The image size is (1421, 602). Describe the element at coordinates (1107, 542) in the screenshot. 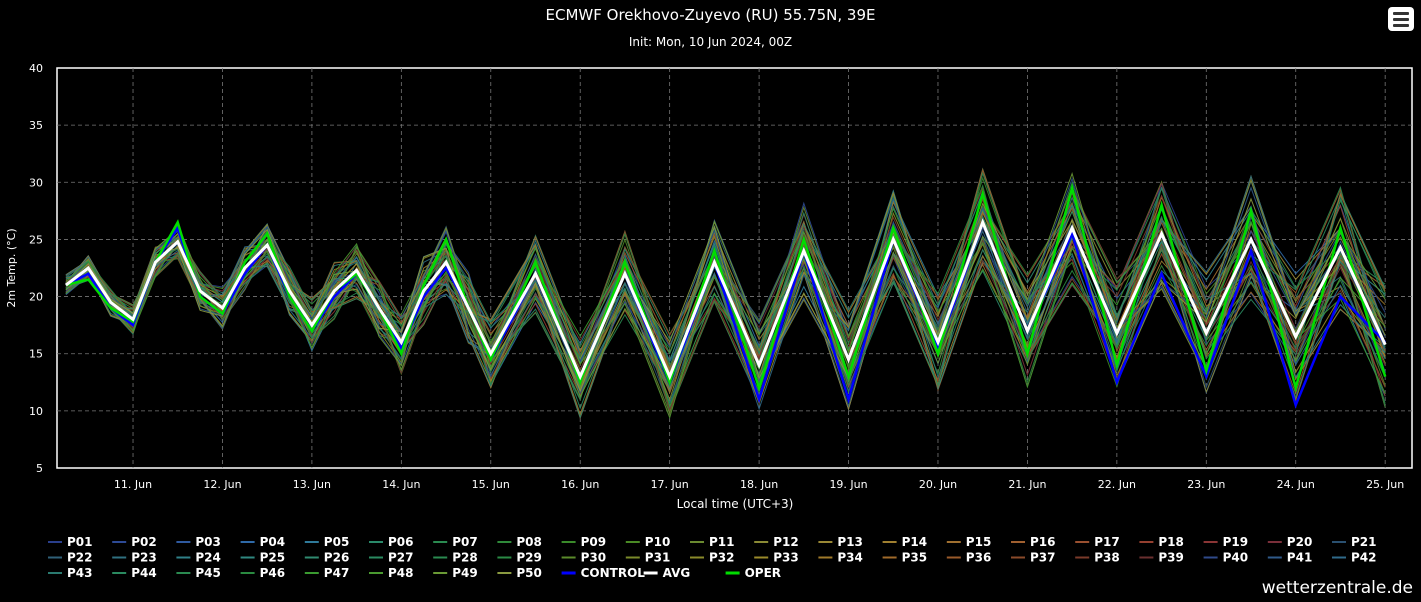

I see `legend-item-p17: P17` at that location.